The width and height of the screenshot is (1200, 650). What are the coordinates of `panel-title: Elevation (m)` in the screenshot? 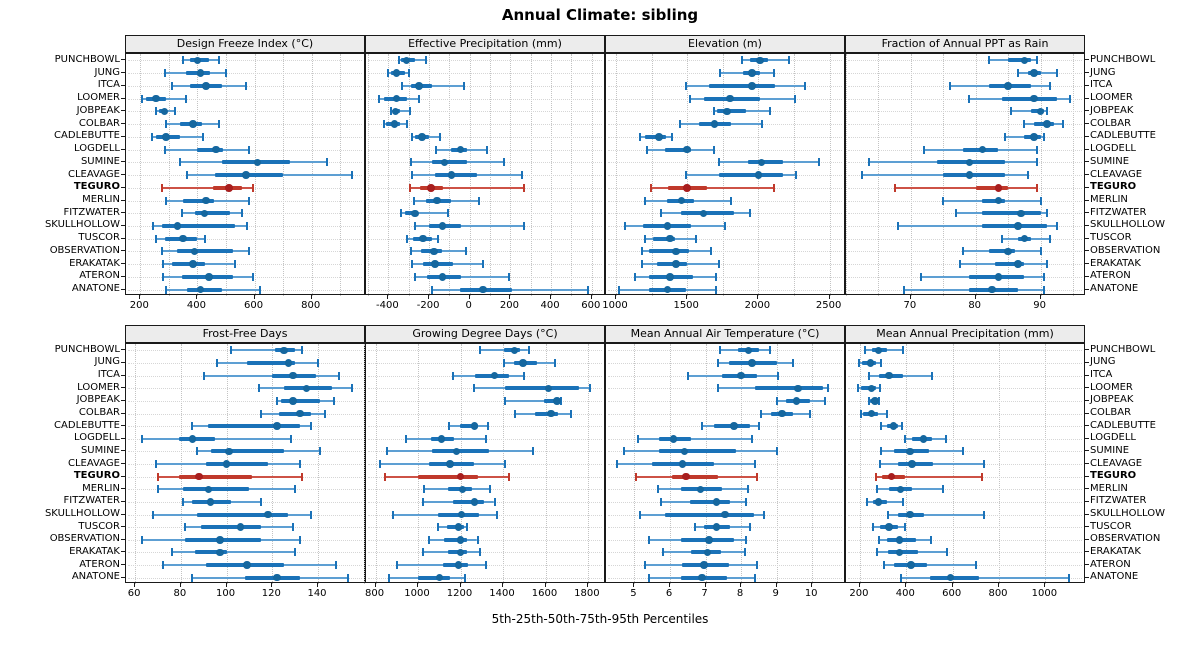 It's located at (725, 43).